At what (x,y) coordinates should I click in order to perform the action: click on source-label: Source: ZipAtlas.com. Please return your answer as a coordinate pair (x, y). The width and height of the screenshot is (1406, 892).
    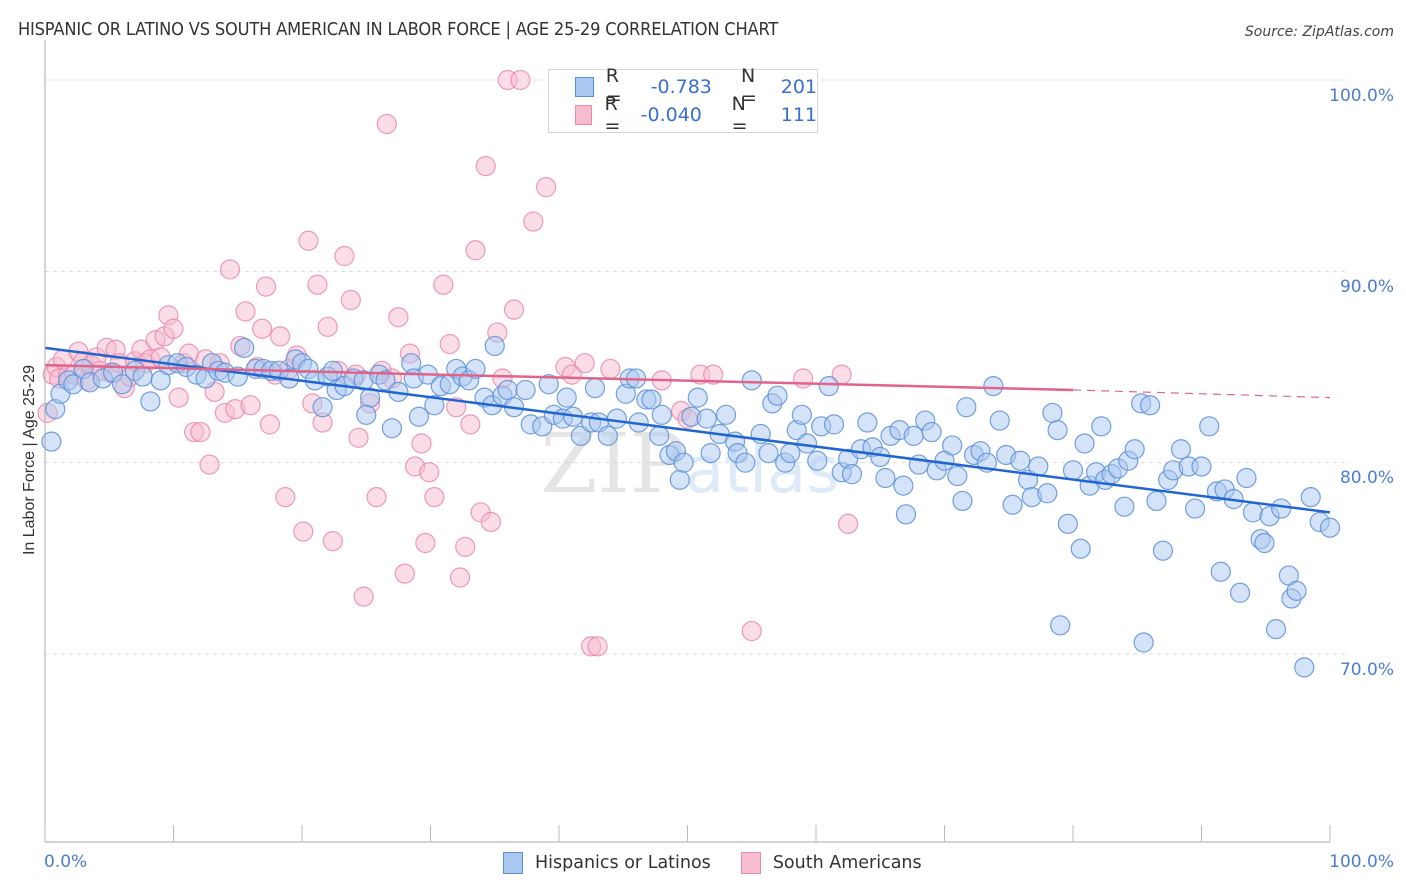
    Looking at the image, I should click on (1319, 32).